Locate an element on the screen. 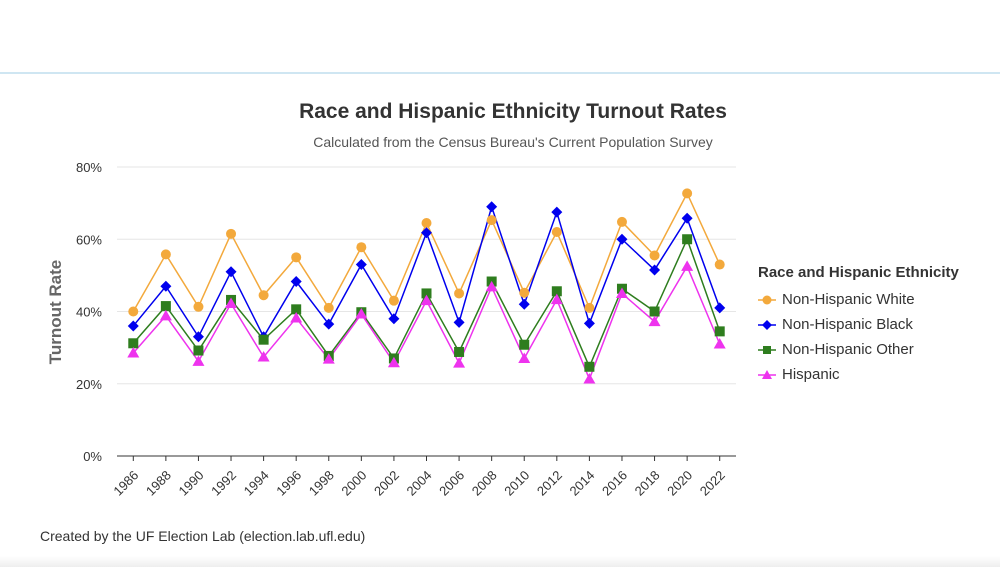  x-tick-label: 2006 is located at coordinates (451, 483).